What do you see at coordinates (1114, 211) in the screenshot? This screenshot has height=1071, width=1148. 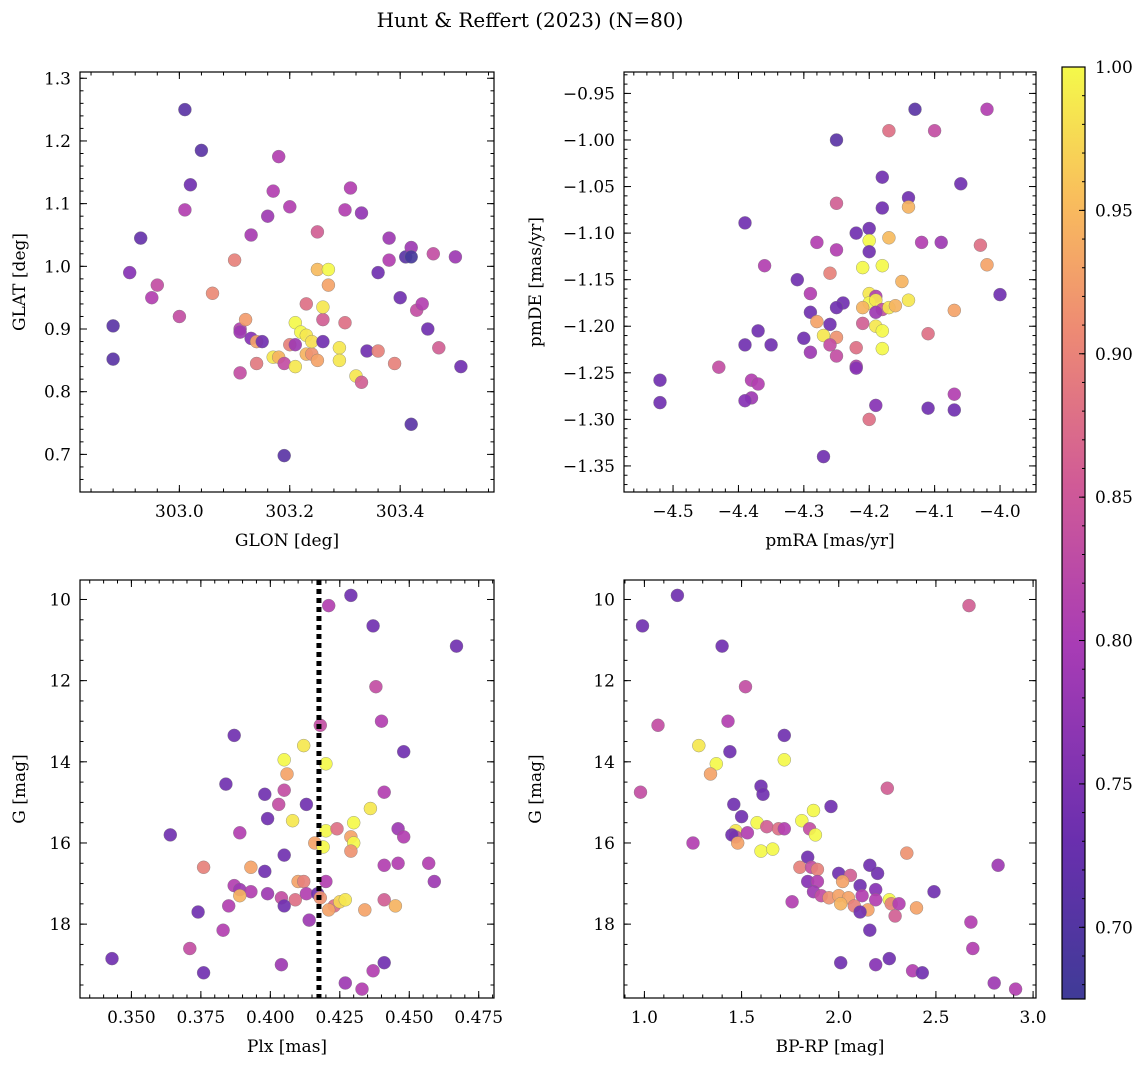 I see `colorbar-tick-label: 0.95` at bounding box center [1114, 211].